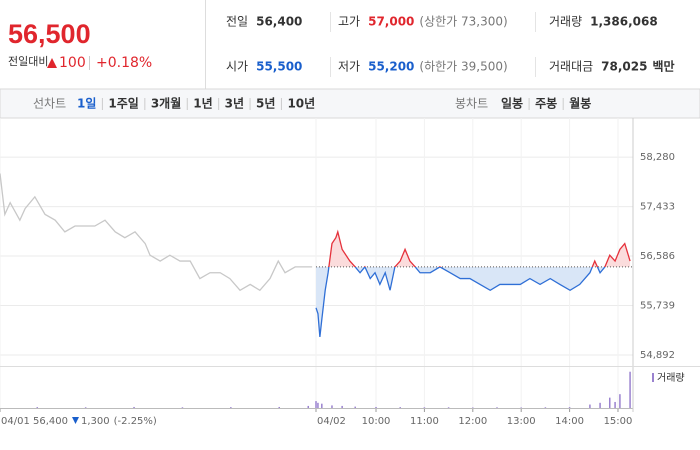 The width and height of the screenshot is (700, 450). Describe the element at coordinates (123, 104) in the screenshot. I see `tab: 1주일` at that location.